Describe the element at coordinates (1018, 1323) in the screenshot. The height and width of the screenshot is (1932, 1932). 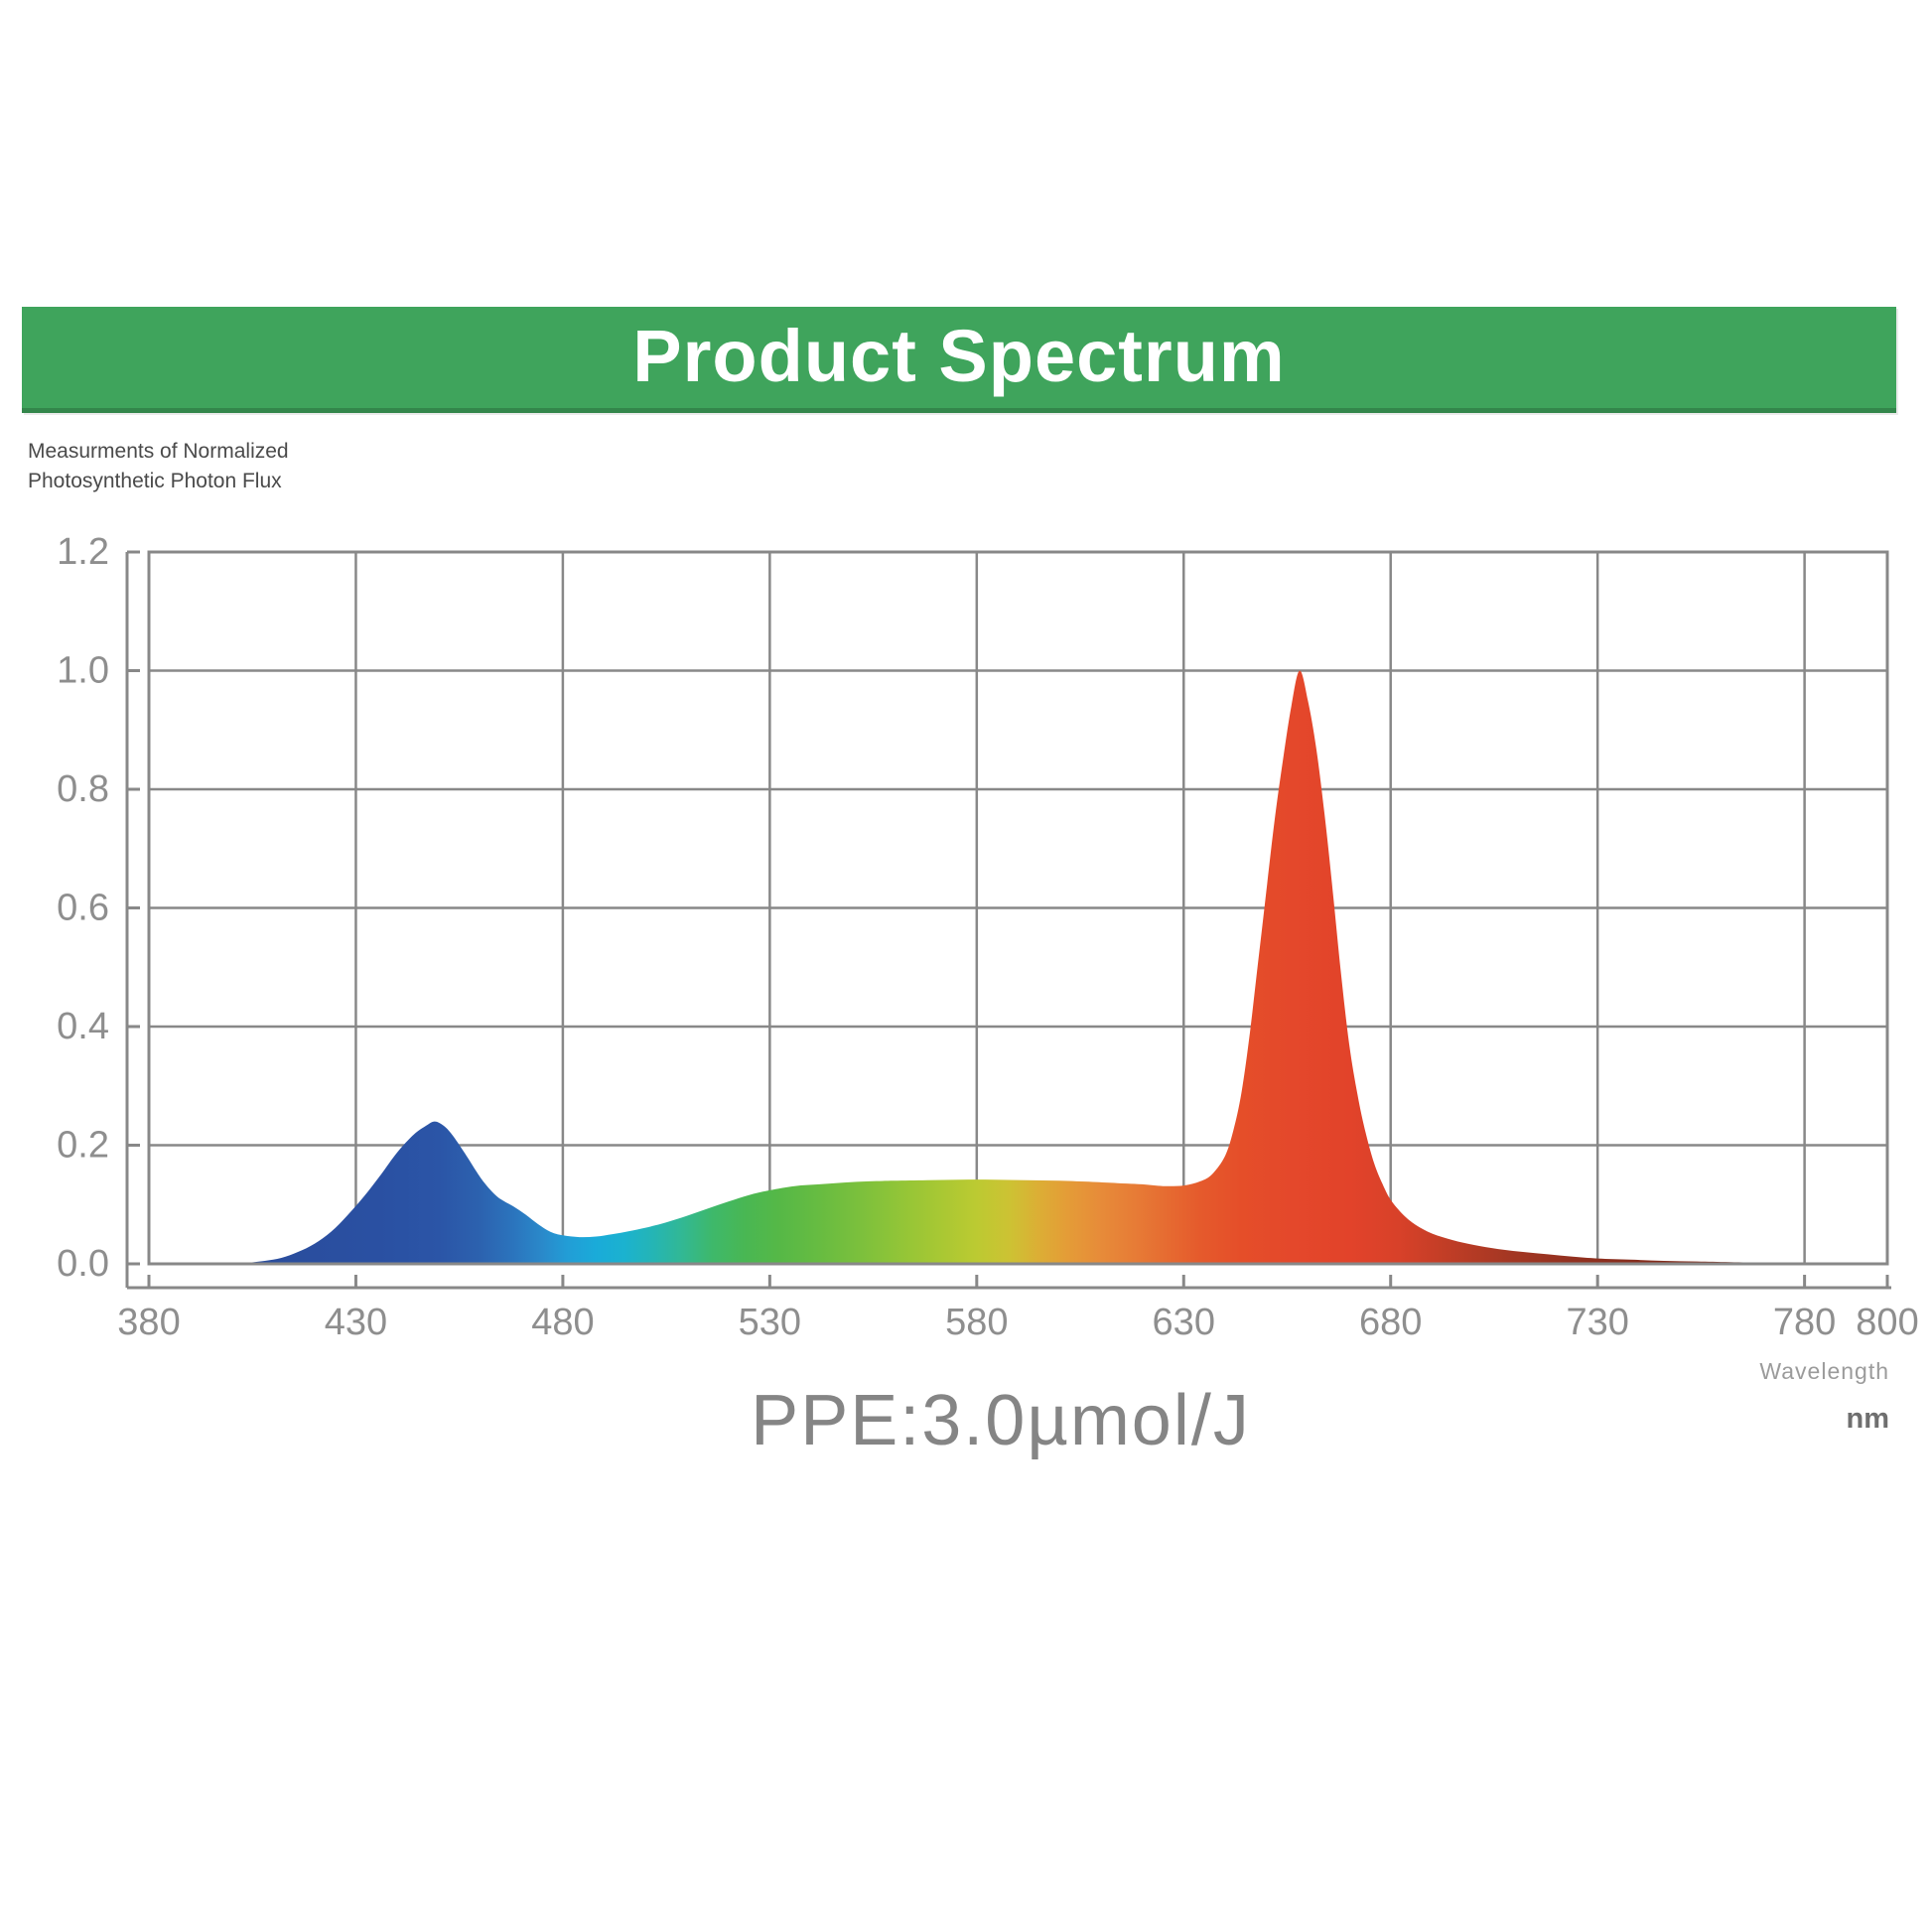
I see `x-tick-labels: 380 430 480 530 580 630 680 730 780 800` at that location.